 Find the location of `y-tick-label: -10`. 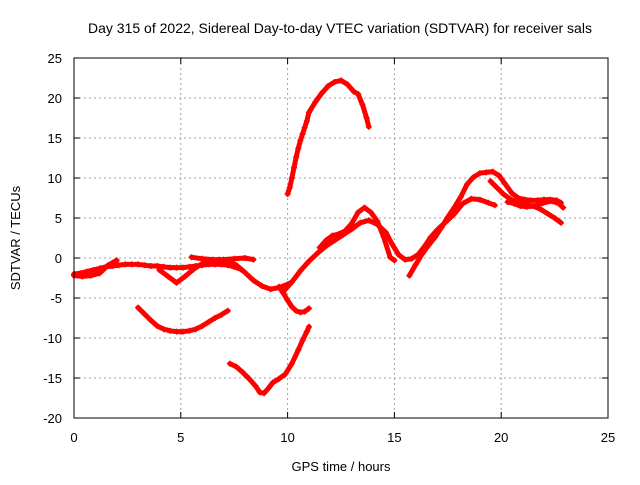

y-tick-label: -10 is located at coordinates (52, 338).